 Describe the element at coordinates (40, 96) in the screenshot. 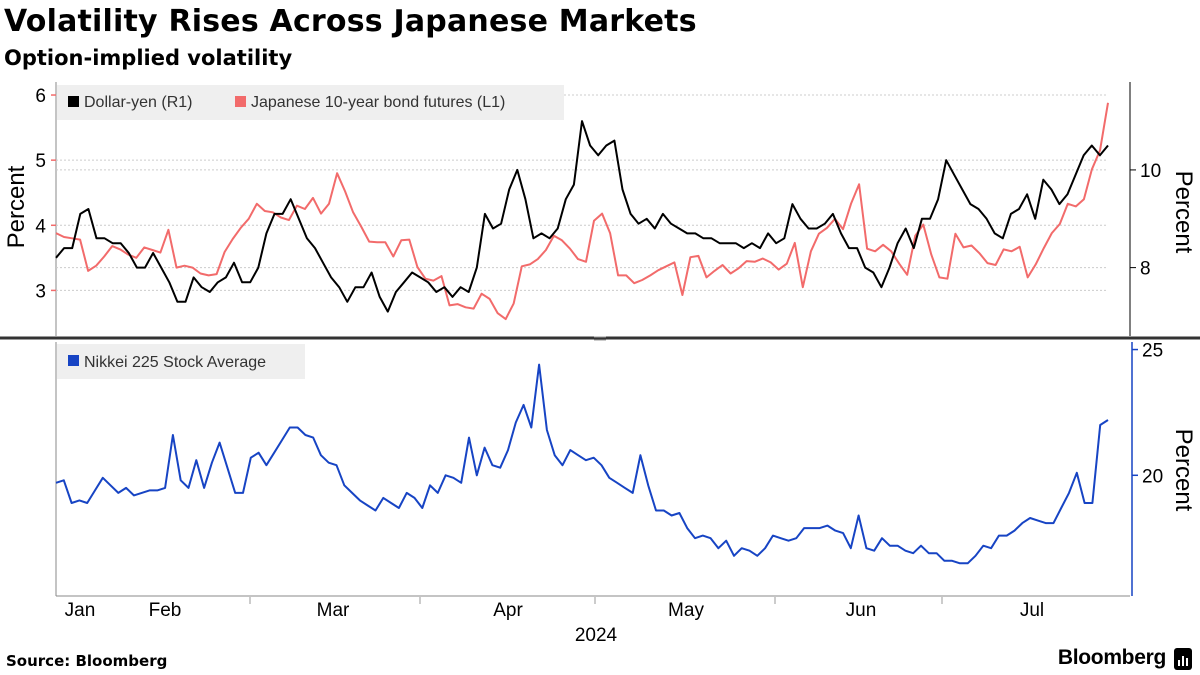

I see `left-tick-label-6: 6` at that location.